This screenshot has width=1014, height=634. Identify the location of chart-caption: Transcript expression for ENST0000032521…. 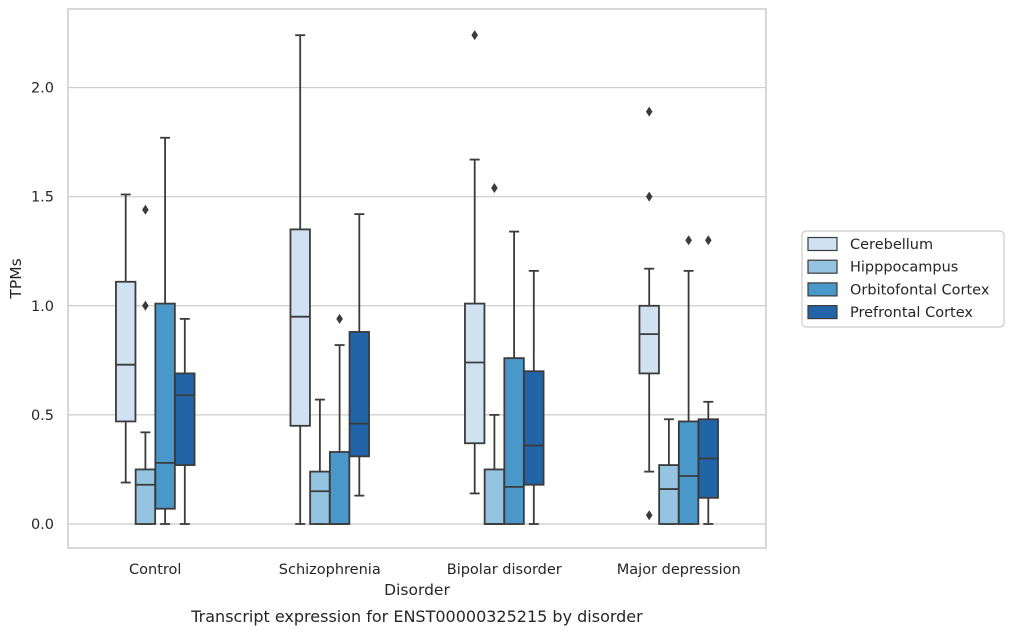
(416, 616).